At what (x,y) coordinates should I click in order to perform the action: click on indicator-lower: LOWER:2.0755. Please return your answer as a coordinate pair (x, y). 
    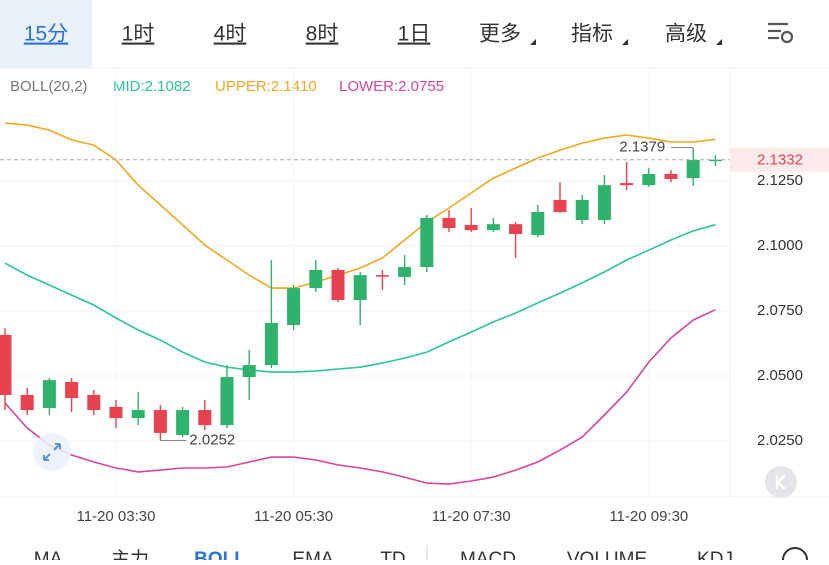
    Looking at the image, I should click on (391, 86).